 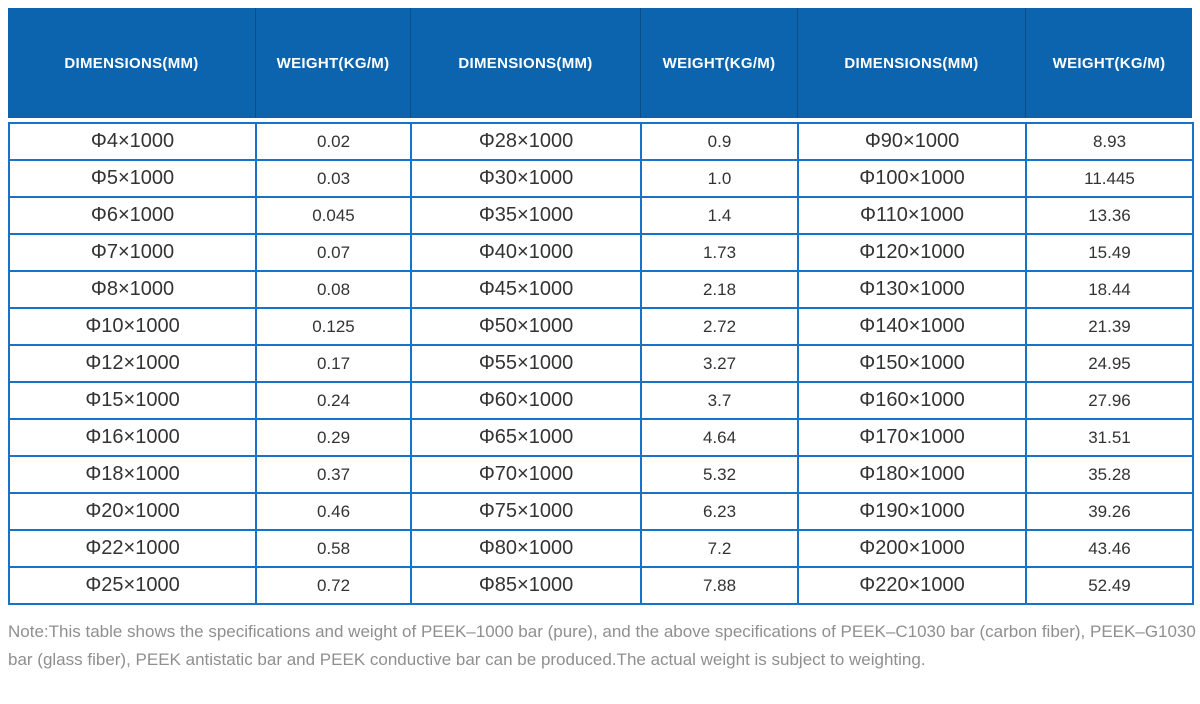 What do you see at coordinates (719, 474) in the screenshot?
I see `weight-cell: 5.32` at bounding box center [719, 474].